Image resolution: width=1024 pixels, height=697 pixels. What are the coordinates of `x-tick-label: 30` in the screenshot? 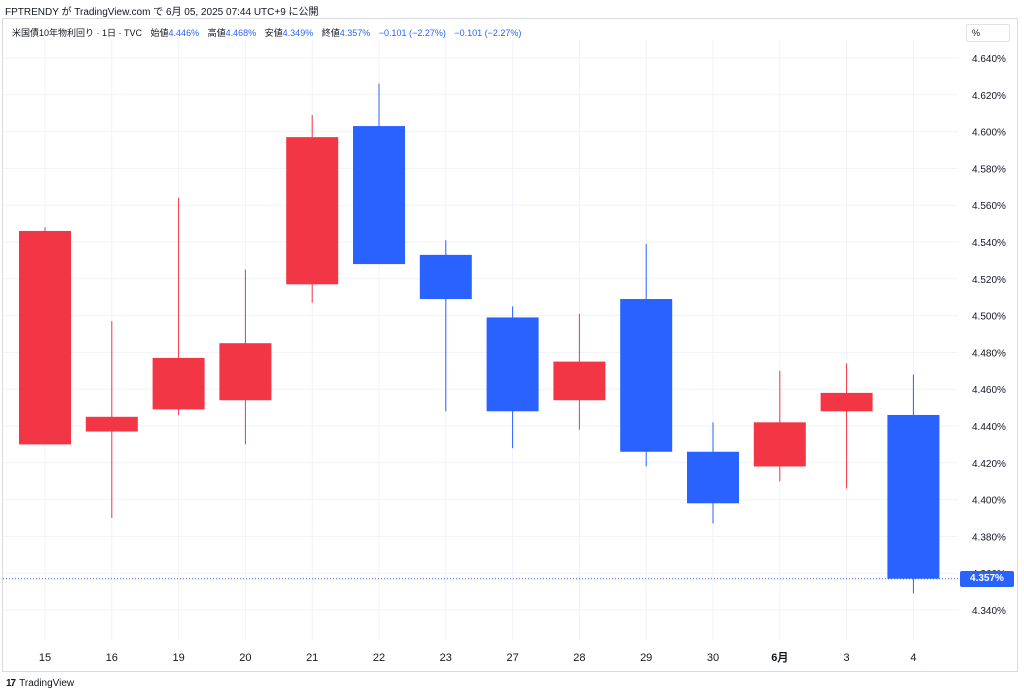 It's located at (713, 658).